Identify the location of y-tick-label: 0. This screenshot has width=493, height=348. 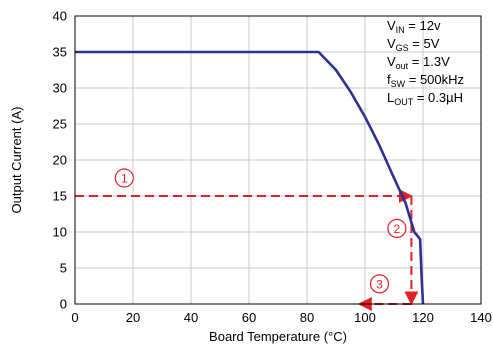
(63, 304).